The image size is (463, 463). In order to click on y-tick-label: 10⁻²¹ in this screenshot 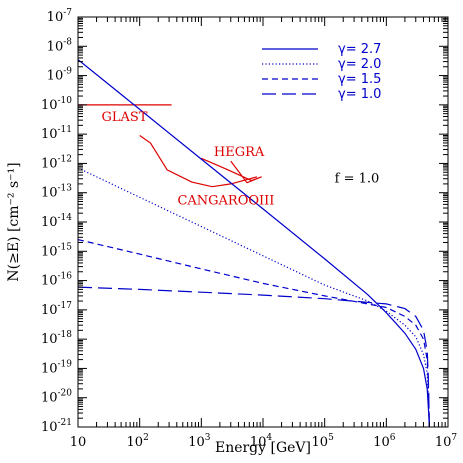, I will do `click(56, 426)`.